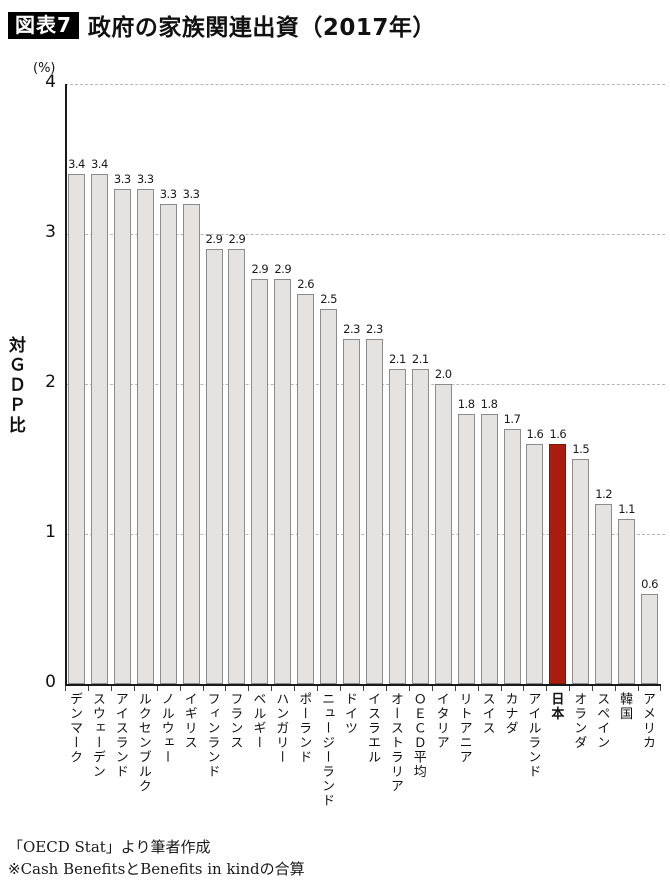 The image size is (670, 883). Describe the element at coordinates (156, 868) in the screenshot. I see `method-note: ※Cash BenefitsとBenefits in kindの合算` at that location.